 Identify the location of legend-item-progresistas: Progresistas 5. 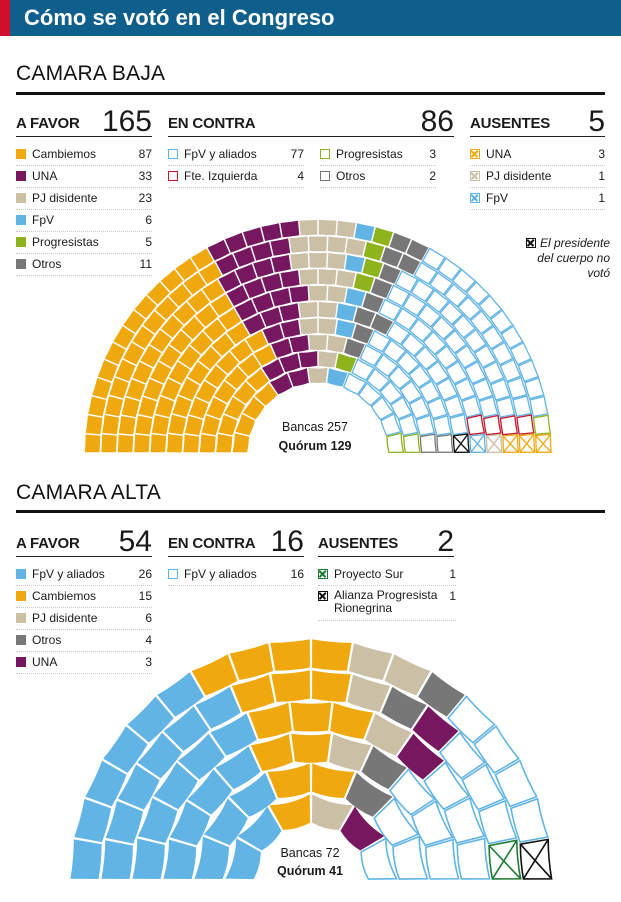
(84, 243).